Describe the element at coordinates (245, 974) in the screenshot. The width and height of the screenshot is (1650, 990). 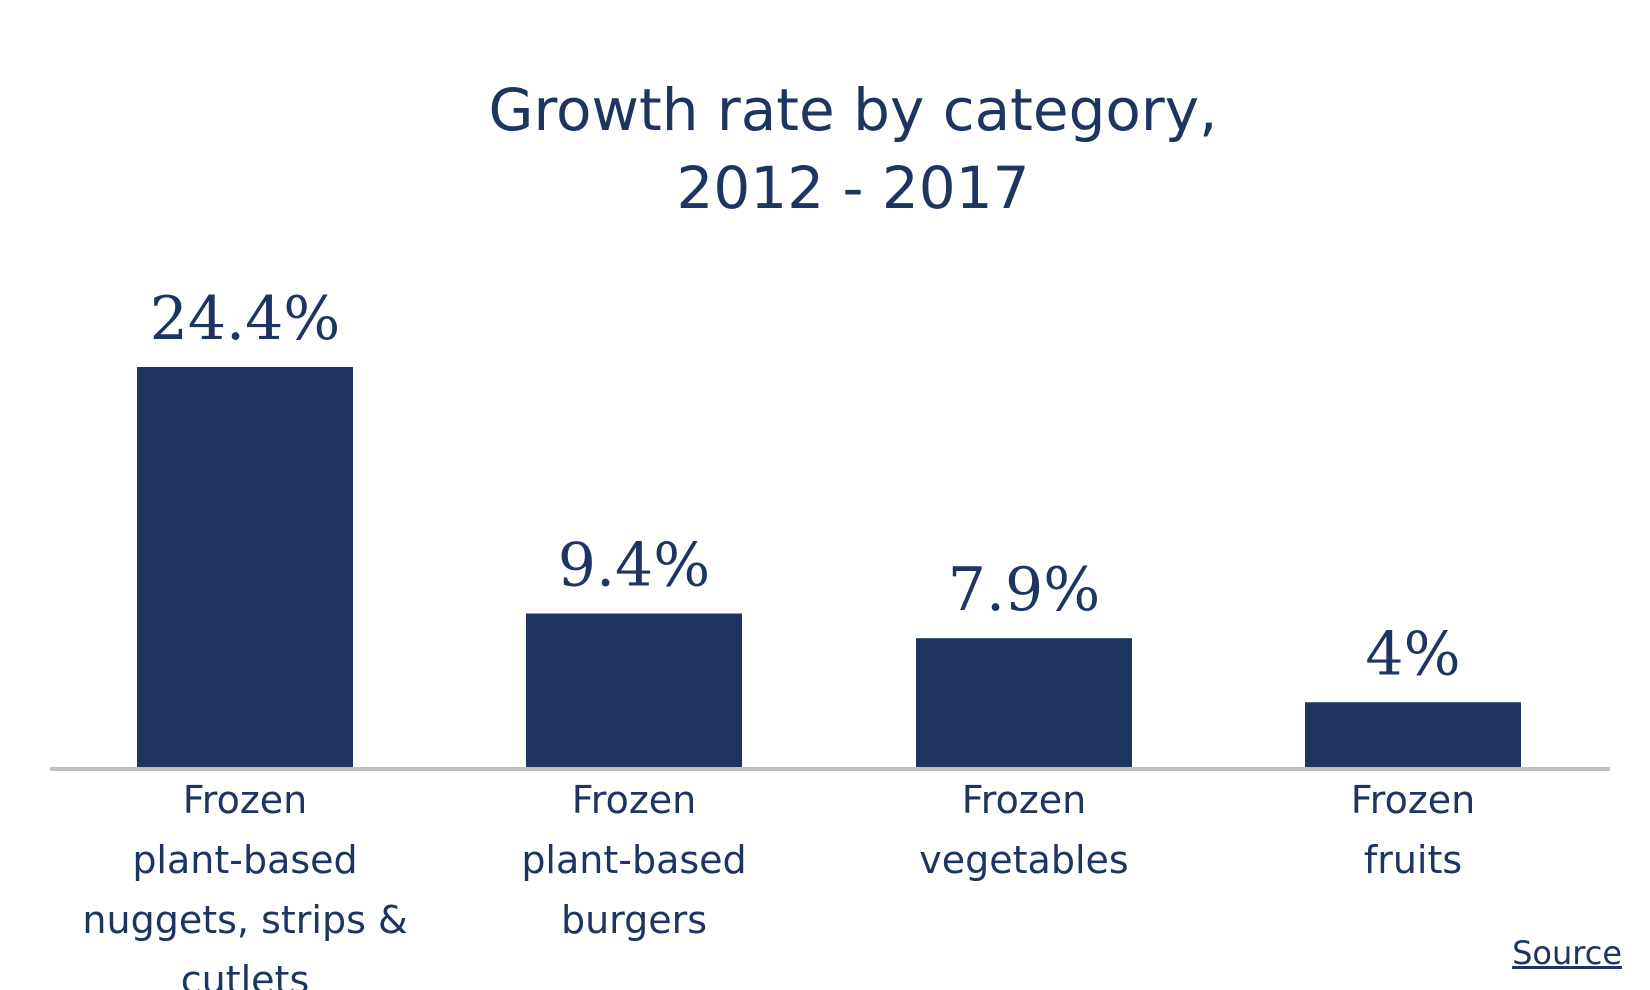
I see `category-label: cutlets` at that location.